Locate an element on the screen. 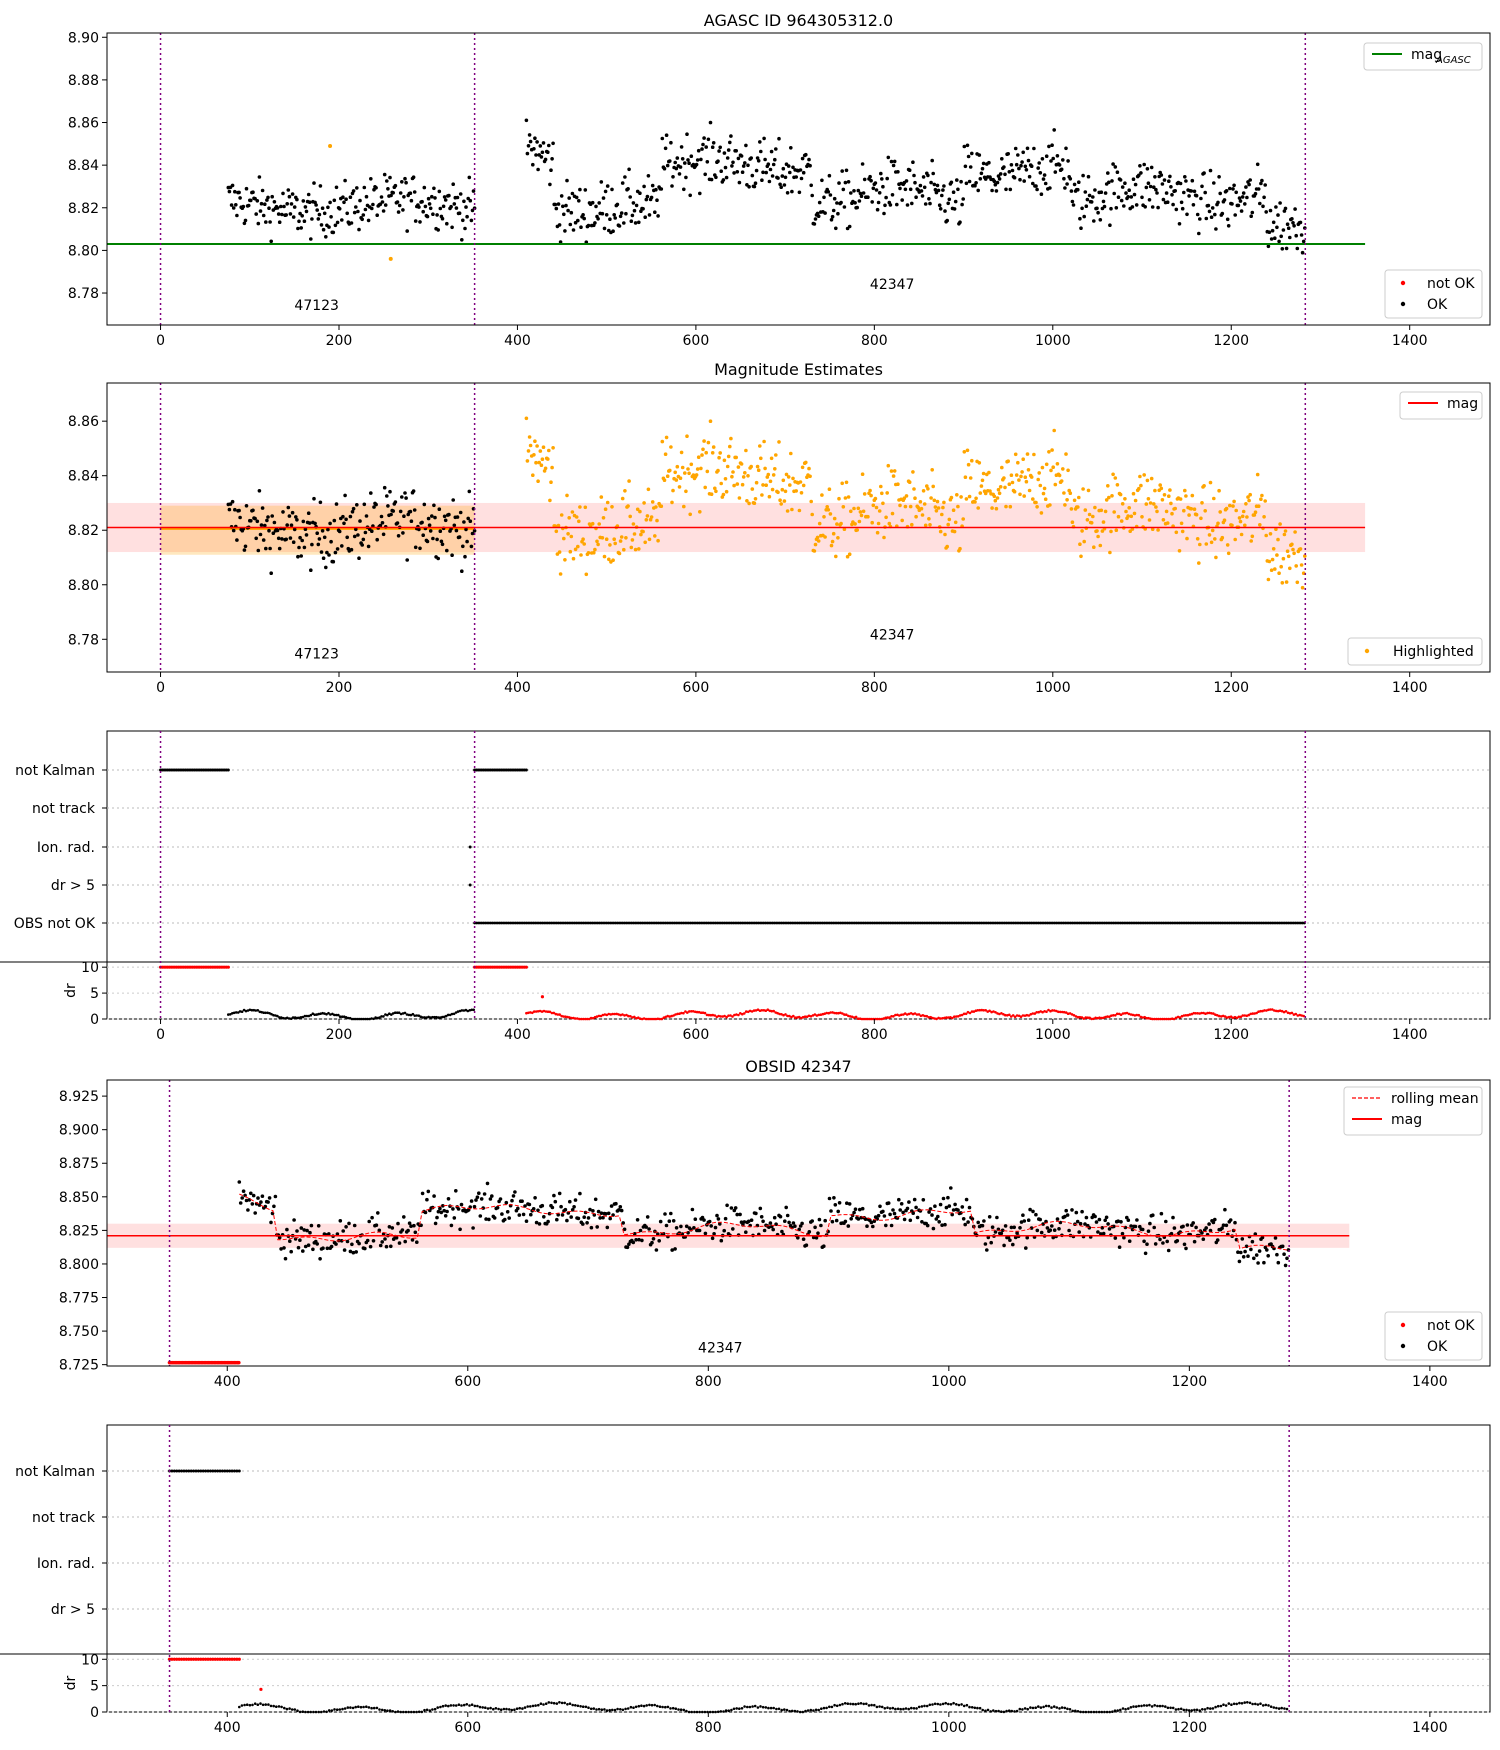 The height and width of the screenshot is (1750, 1500). legend-marker is located at coordinates (1367, 651).